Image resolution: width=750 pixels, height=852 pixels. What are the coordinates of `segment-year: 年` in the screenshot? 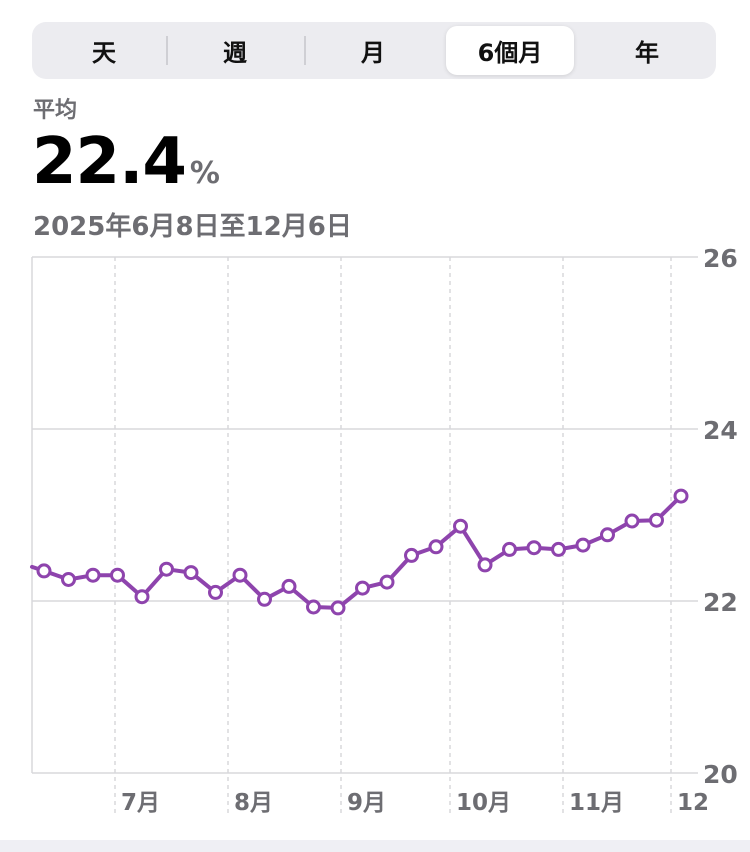 It's located at (647, 53).